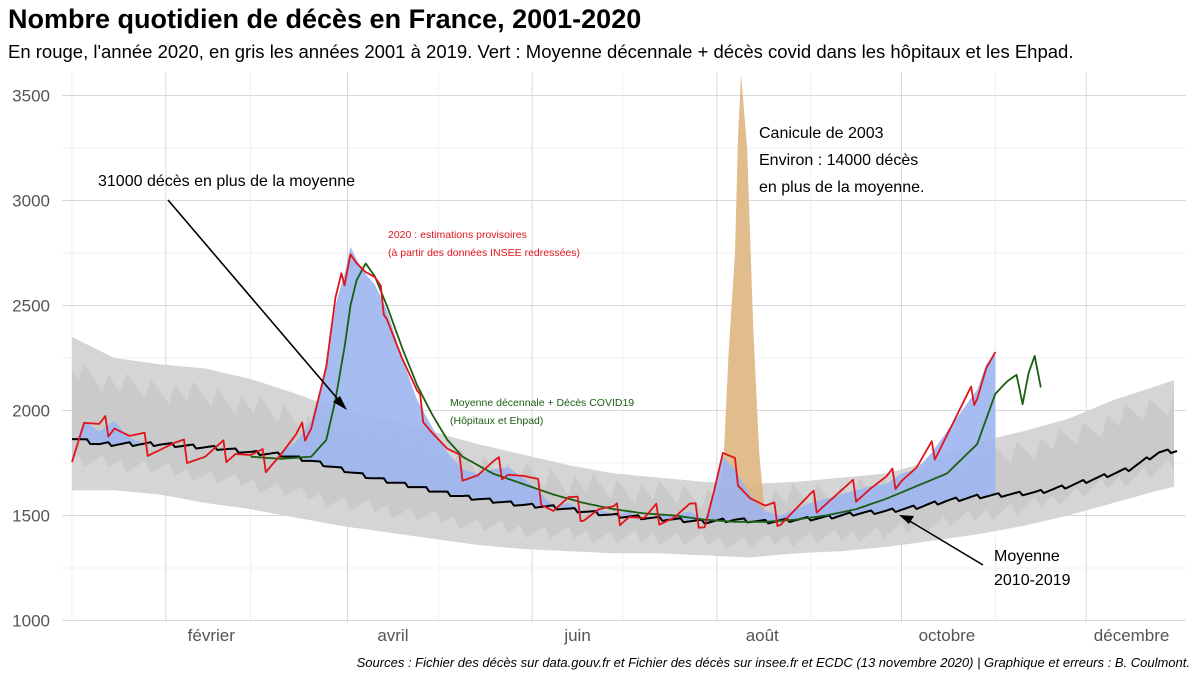 The width and height of the screenshot is (1200, 675). What do you see at coordinates (31, 621) in the screenshot?
I see `y-tick-label: 1000` at bounding box center [31, 621].